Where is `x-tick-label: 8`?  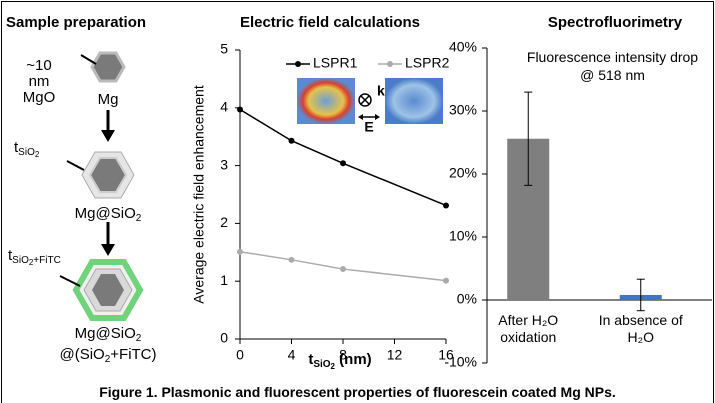 x-tick-label: 8 is located at coordinates (343, 355).